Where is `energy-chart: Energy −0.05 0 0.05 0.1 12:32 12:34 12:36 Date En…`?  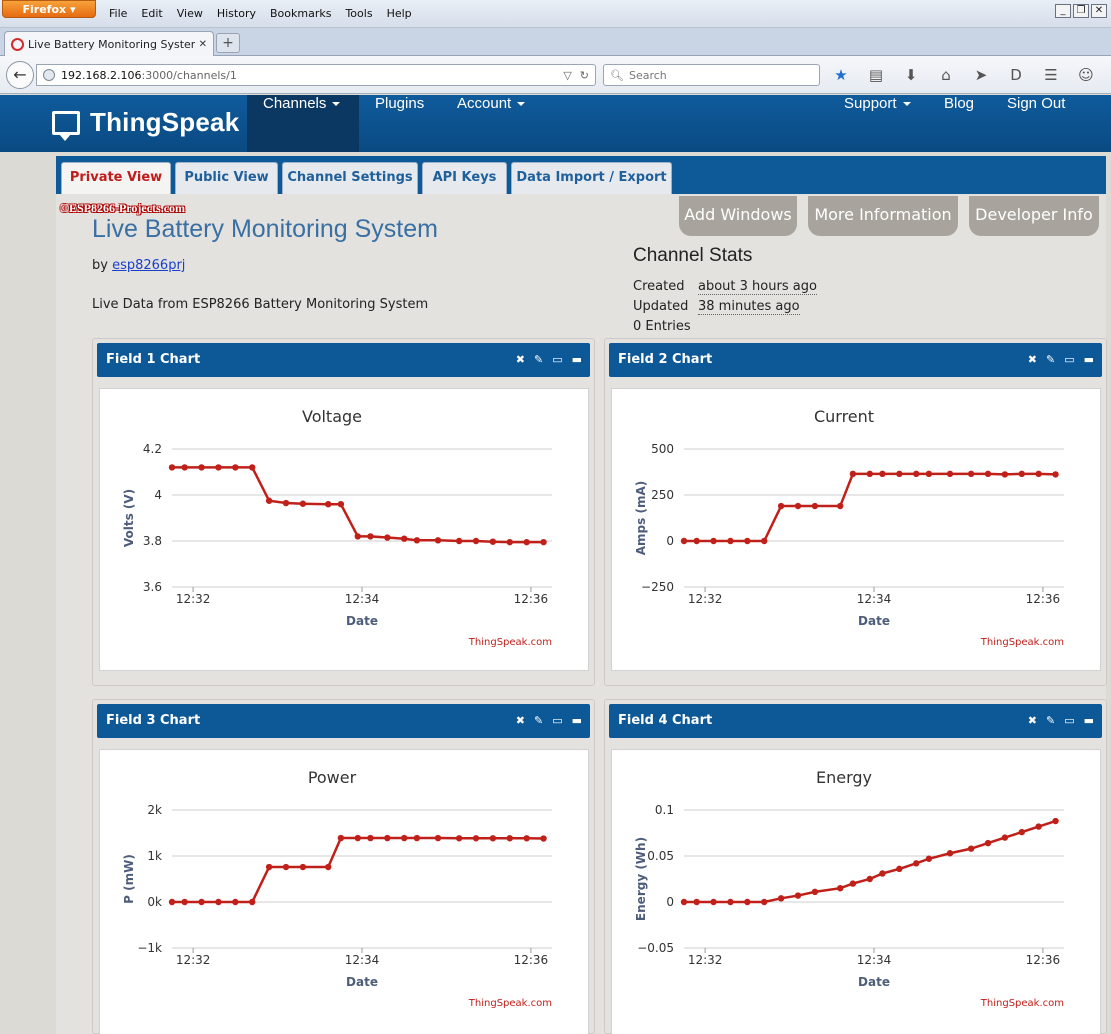
energy-chart: Energy −0.05 0 0.05 0.1 12:32 12:34 12:36 Date En… is located at coordinates (856, 890).